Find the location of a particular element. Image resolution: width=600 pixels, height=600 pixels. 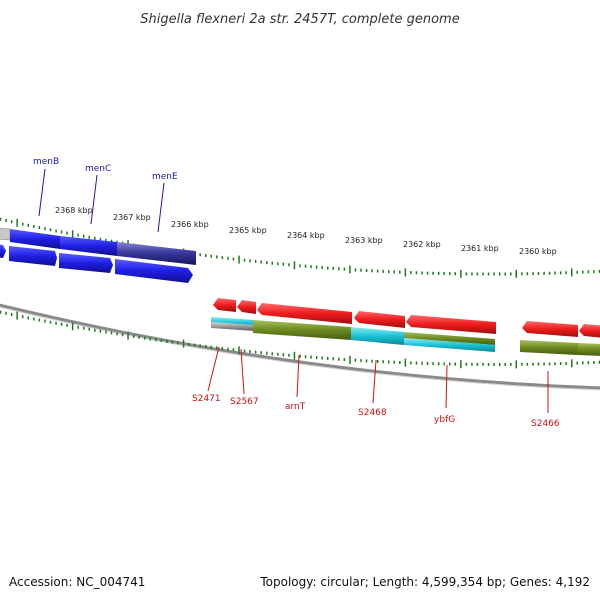

gene-label-ybfG: ybfG is located at coordinates (444, 420).